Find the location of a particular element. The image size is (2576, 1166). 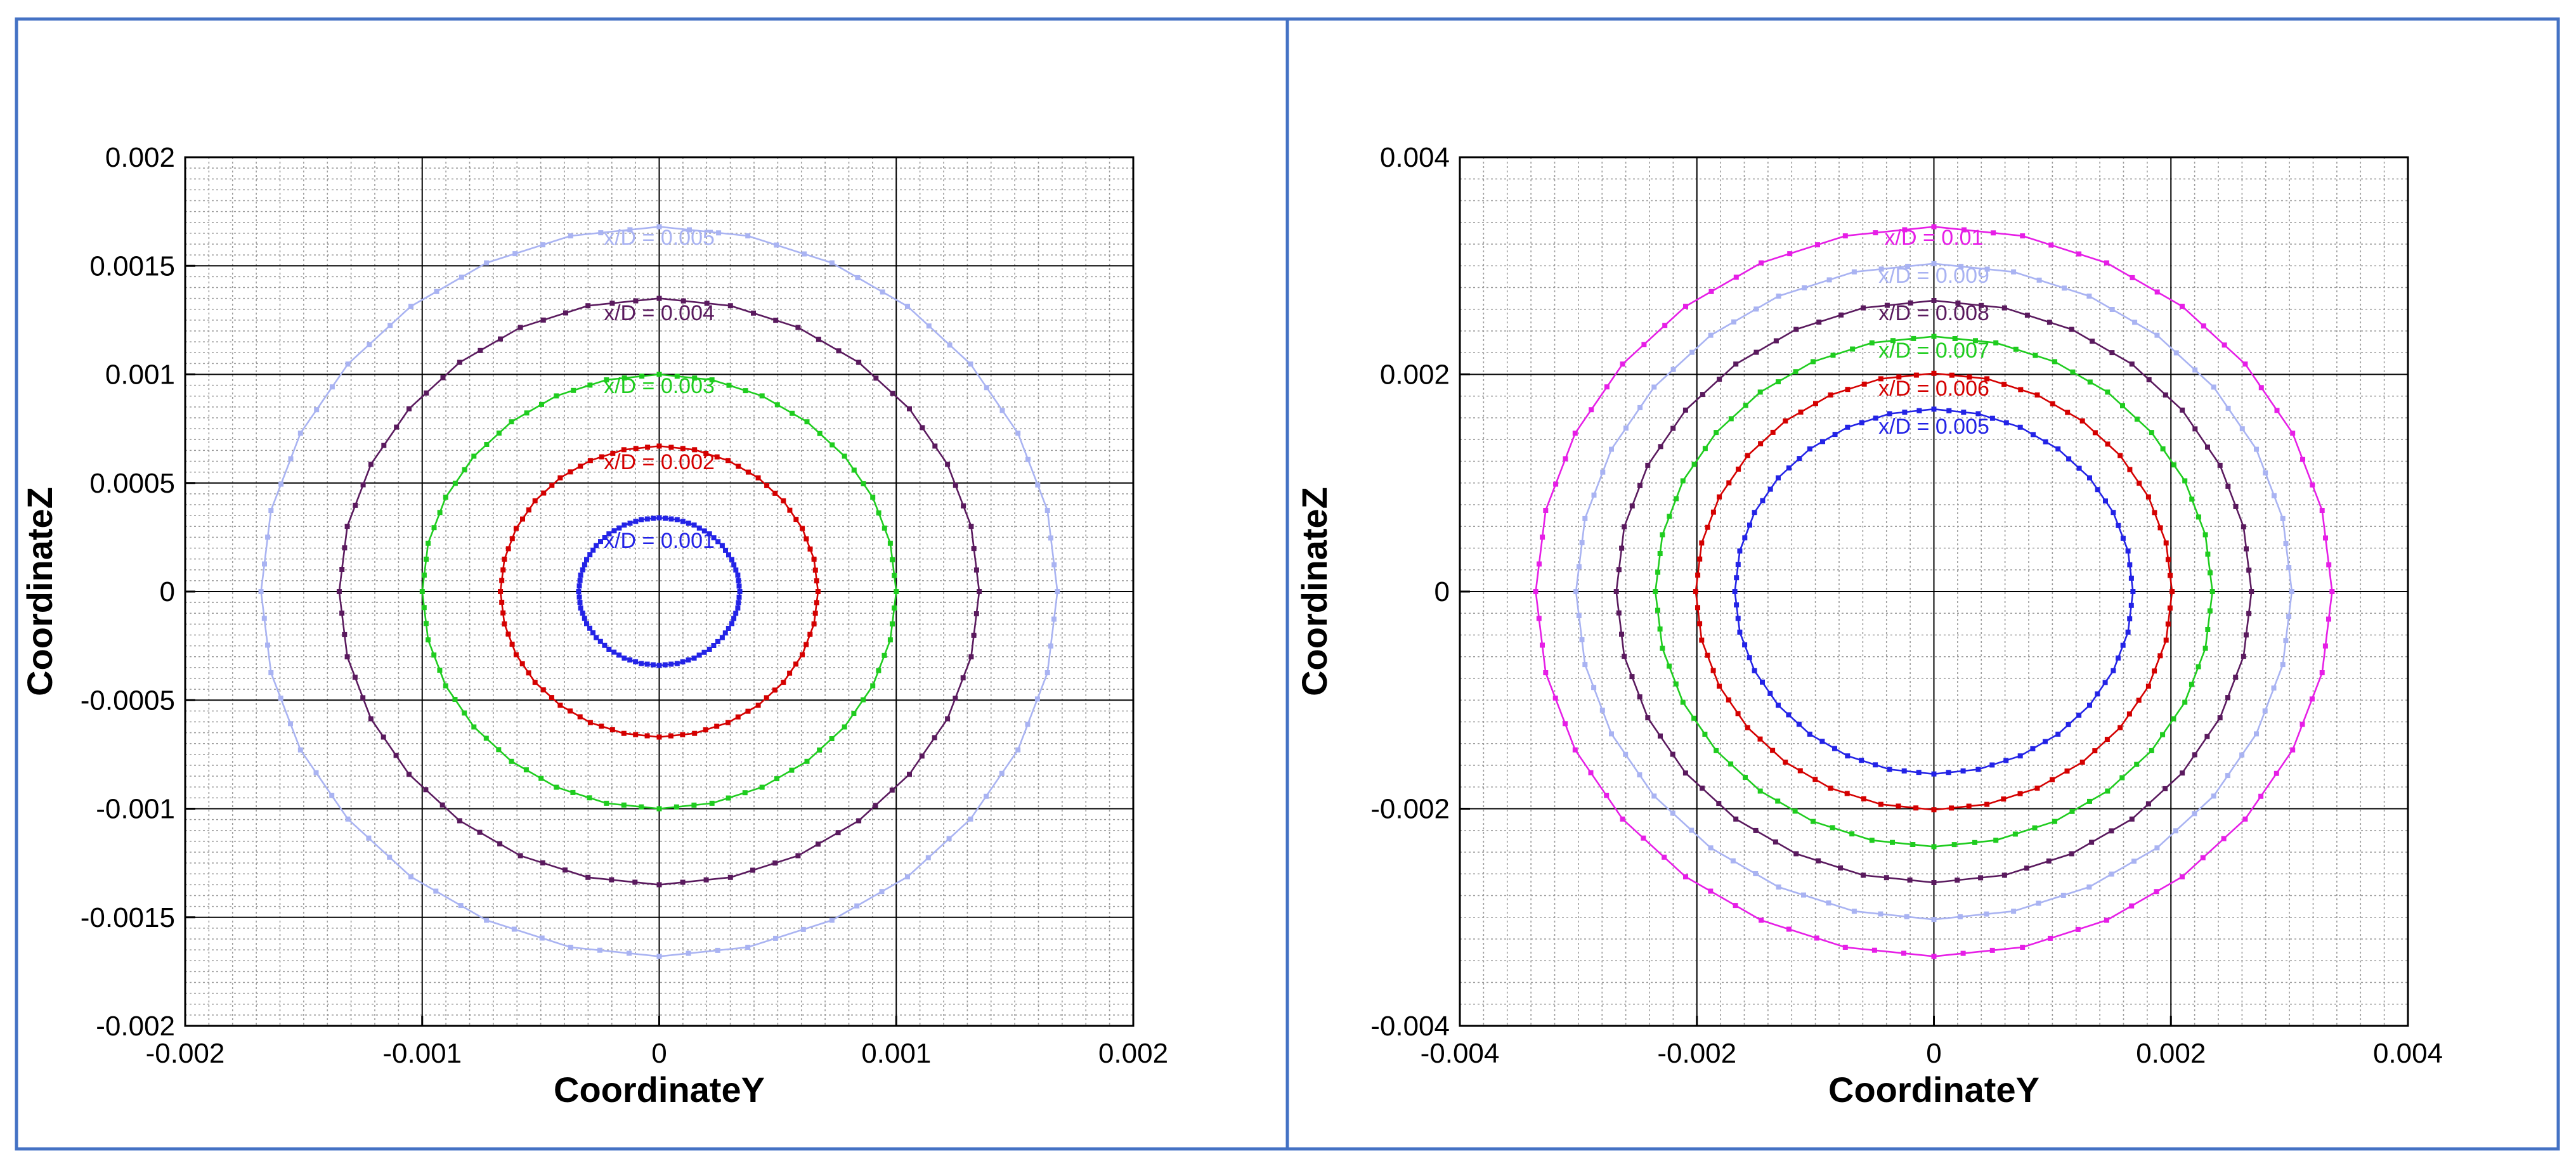

chart-1-y-axis-title: CoordinateZ is located at coordinates (1314, 591).